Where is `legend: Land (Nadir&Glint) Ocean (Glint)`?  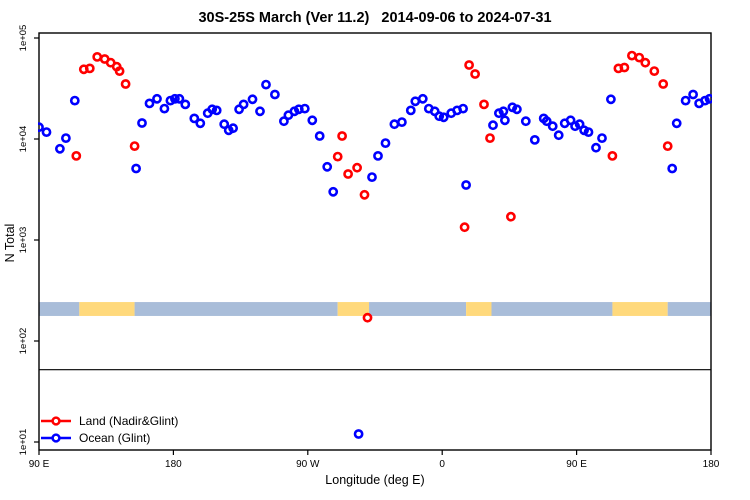 legend: Land (Nadir&Glint) Ocean (Glint) is located at coordinates (109, 429).